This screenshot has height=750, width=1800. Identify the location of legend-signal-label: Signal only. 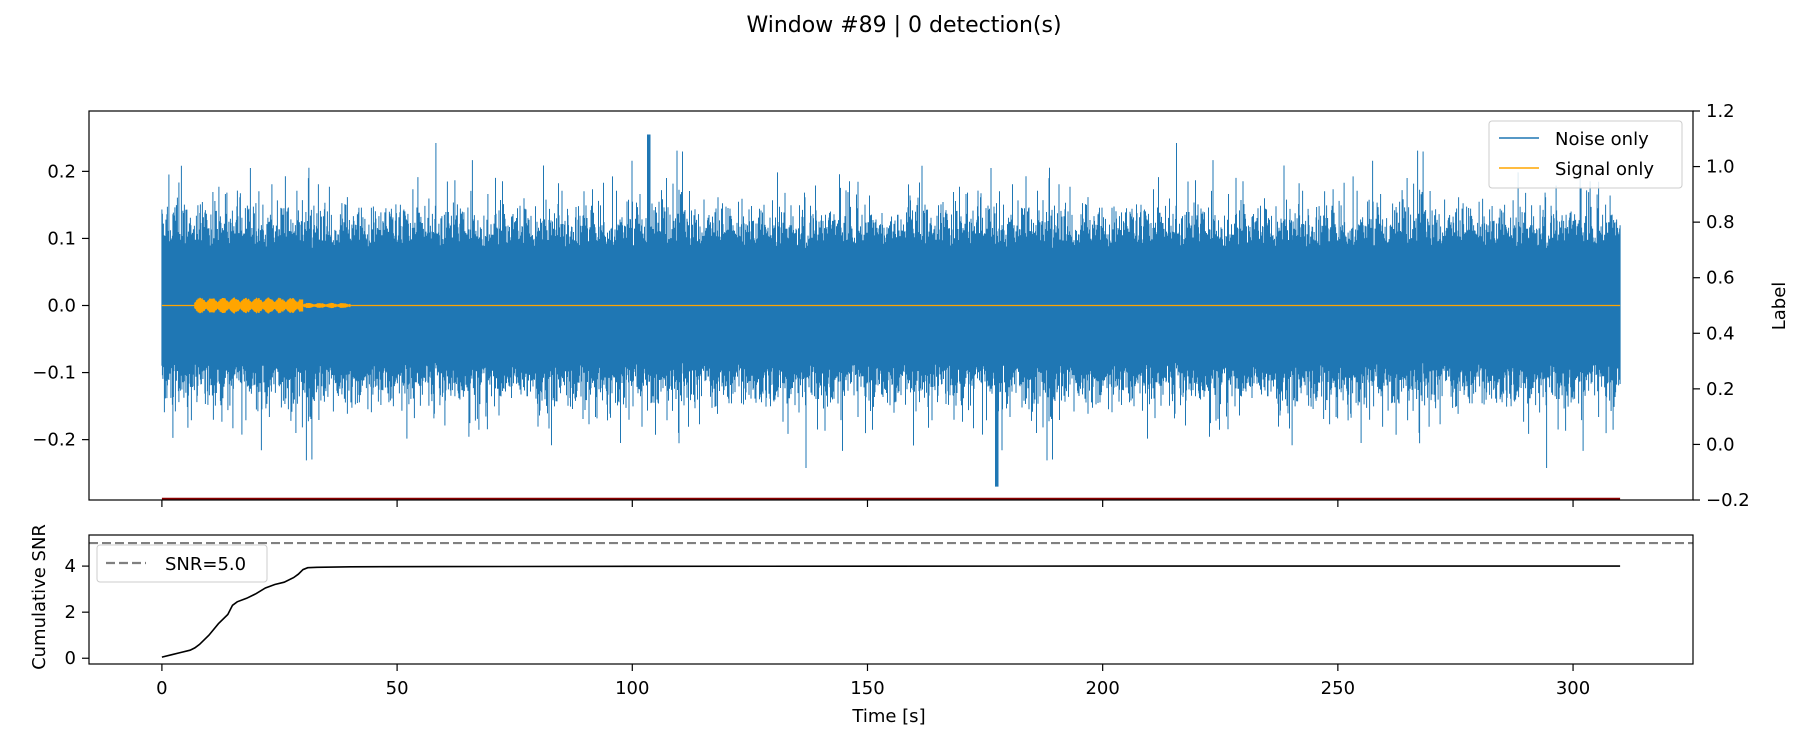
(1604, 169).